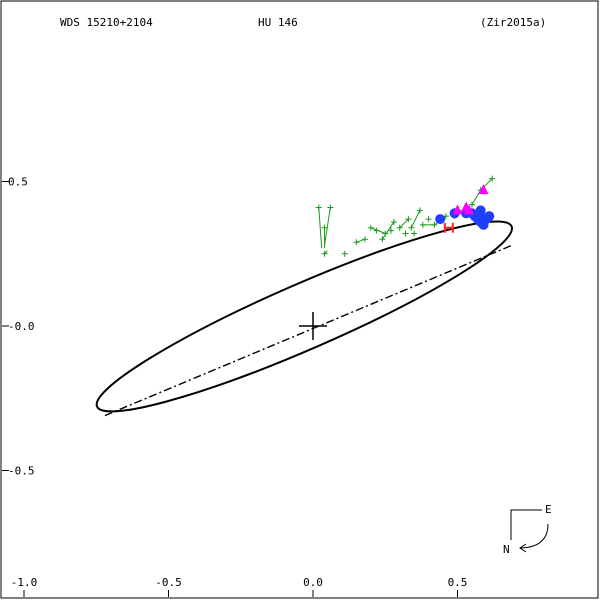 This screenshot has width=600, height=600. What do you see at coordinates (534, 536) in the screenshot?
I see `compass-arrow` at bounding box center [534, 536].